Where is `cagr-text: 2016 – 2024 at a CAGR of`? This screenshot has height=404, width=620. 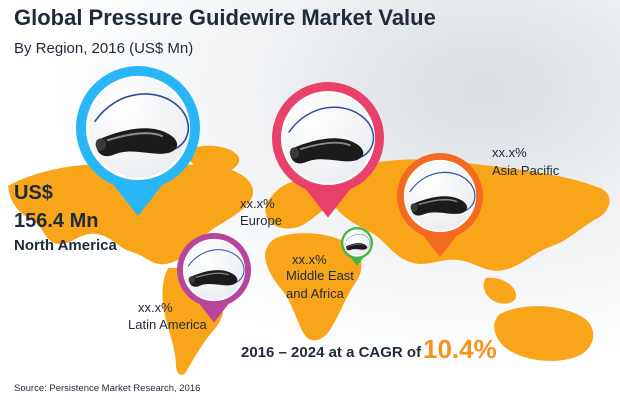 cagr-text: 2016 – 2024 at a CAGR of is located at coordinates (331, 352).